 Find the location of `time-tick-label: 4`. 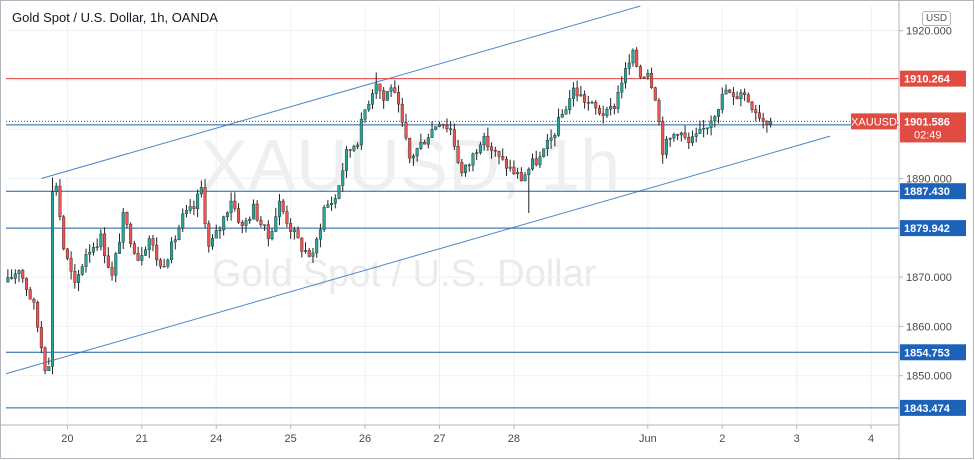

time-tick-label: 4 is located at coordinates (871, 439).